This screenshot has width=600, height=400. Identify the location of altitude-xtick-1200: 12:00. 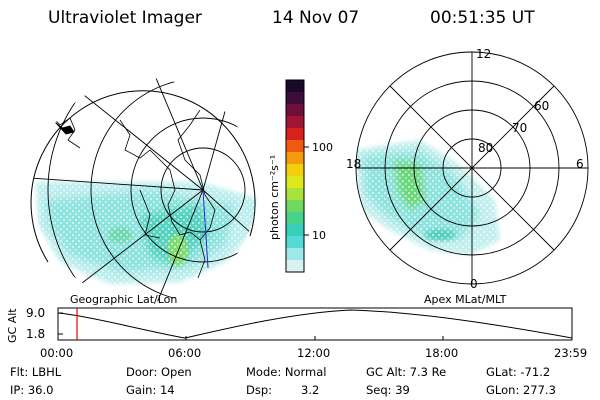
(314, 353).